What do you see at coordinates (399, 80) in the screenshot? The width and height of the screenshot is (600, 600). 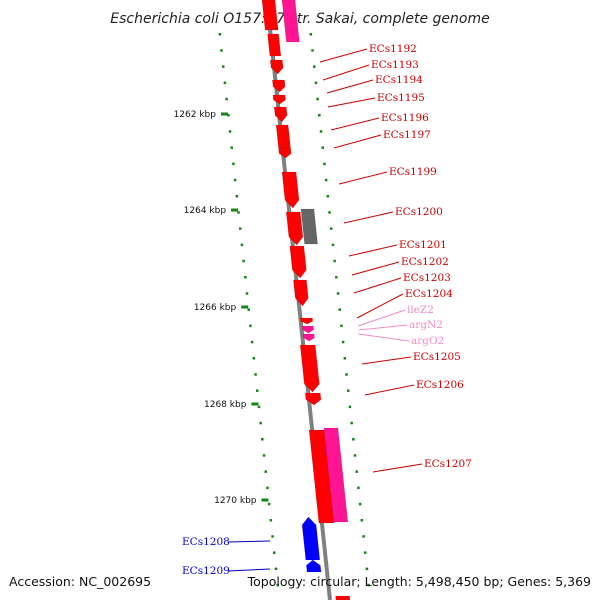 I see `gene-label: ECs1194` at bounding box center [399, 80].